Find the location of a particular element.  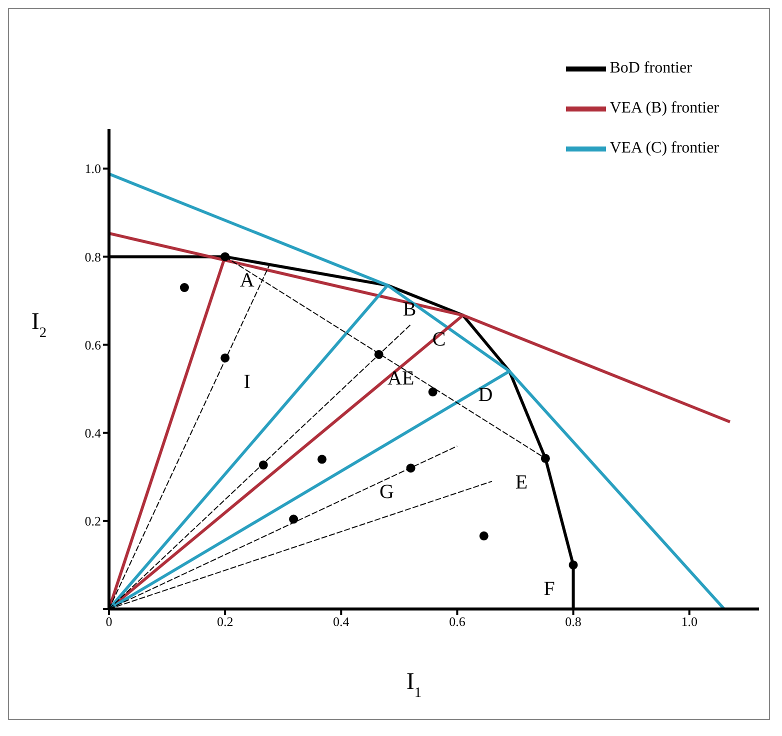

x-tick-label: 0.6 is located at coordinates (457, 622).